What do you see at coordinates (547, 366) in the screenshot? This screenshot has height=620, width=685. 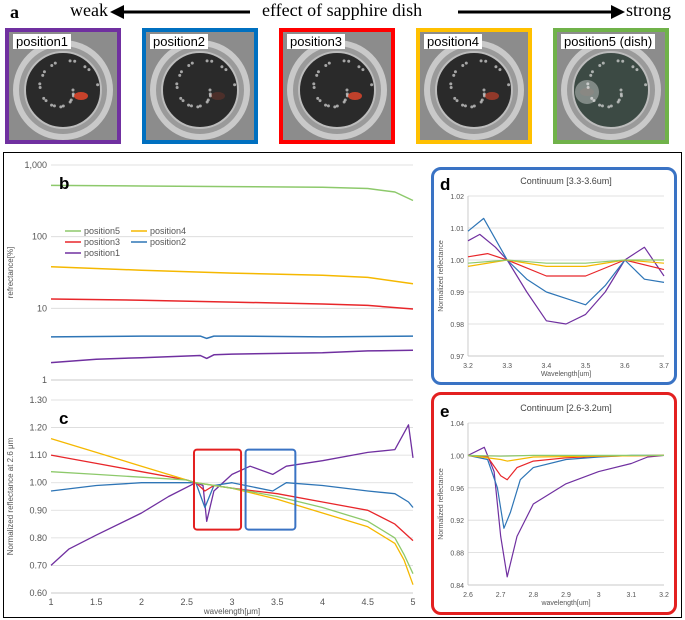 I see `x-tick-label: 3.4` at bounding box center [547, 366].